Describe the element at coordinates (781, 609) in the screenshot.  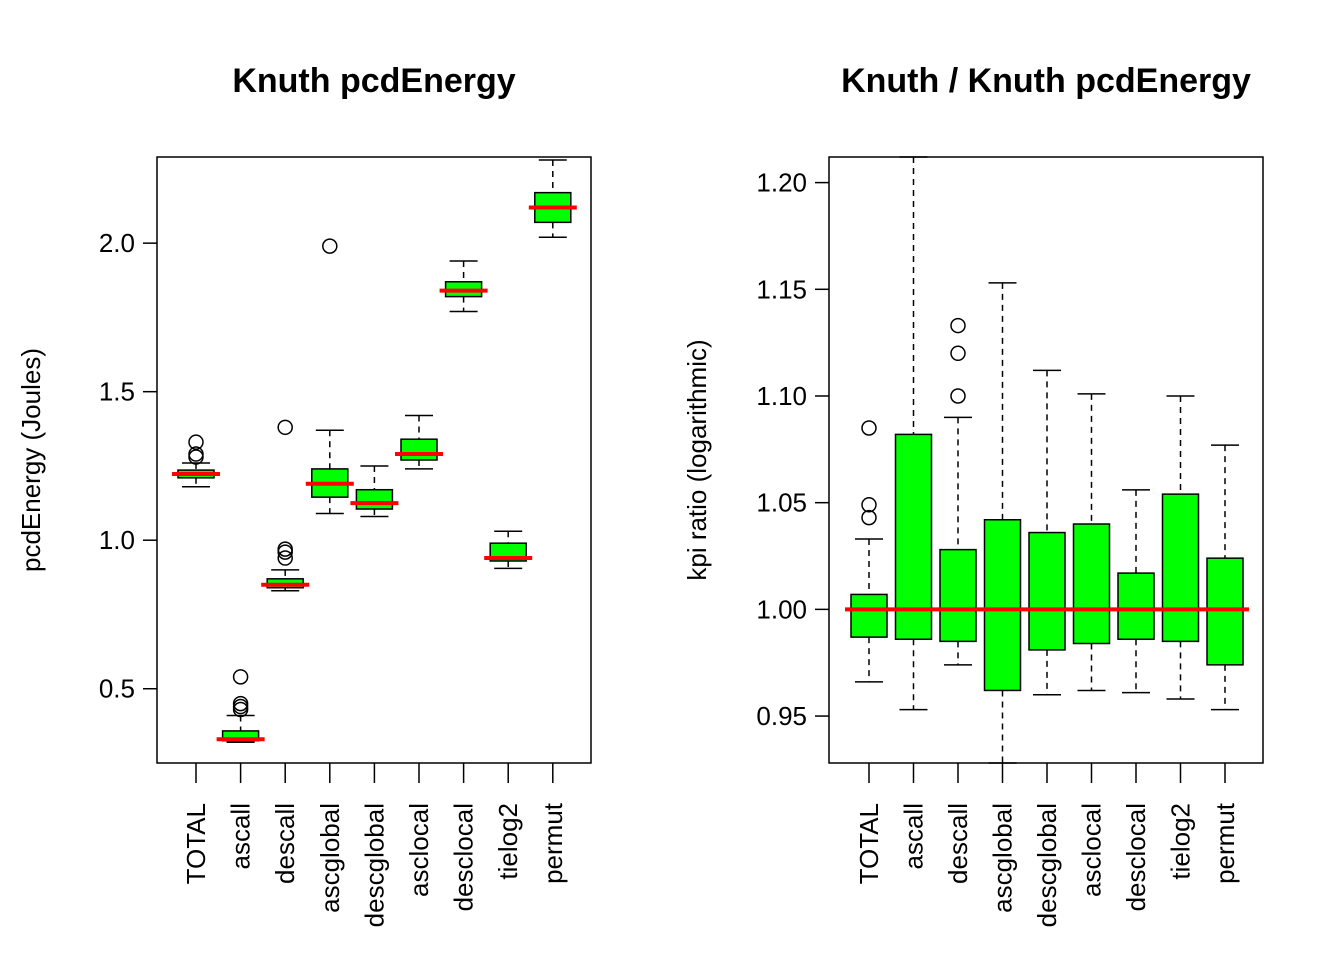
I see `y-tick-label: 1.00` at that location.